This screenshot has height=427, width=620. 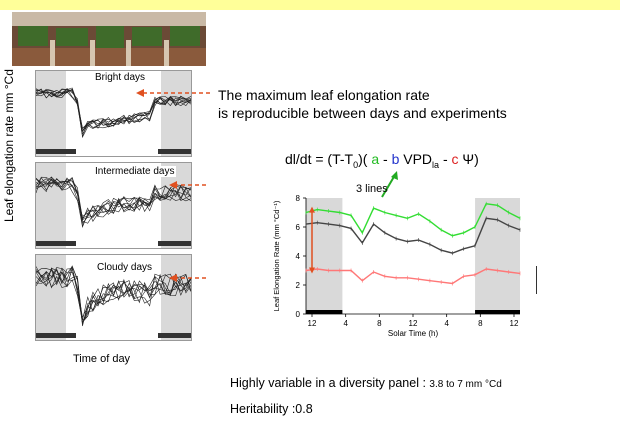 What do you see at coordinates (372, 189) in the screenshot?
I see `callout-label: 3 lines` at bounding box center [372, 189].